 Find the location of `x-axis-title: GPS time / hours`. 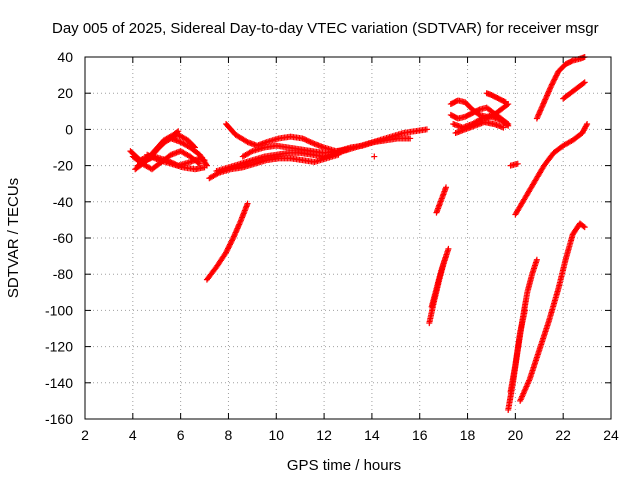

x-axis-title: GPS time / hours is located at coordinates (344, 465).